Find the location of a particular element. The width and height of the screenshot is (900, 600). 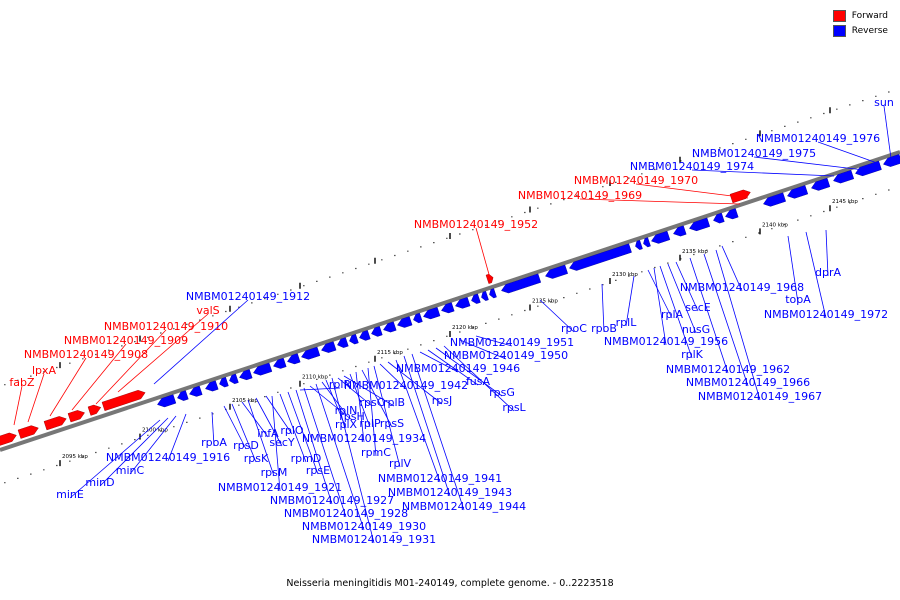

gene-label: secE is located at coordinates (698, 307).